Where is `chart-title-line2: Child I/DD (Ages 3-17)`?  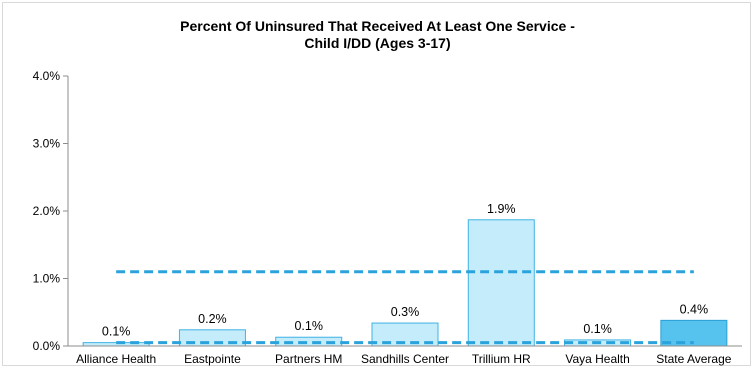
chart-title-line2: Child I/DD (Ages 3-17) is located at coordinates (377, 43).